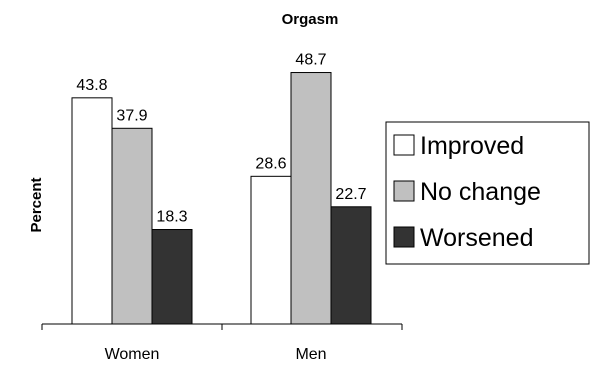 This screenshot has width=594, height=369. I want to click on bar-men-improved, so click(271, 250).